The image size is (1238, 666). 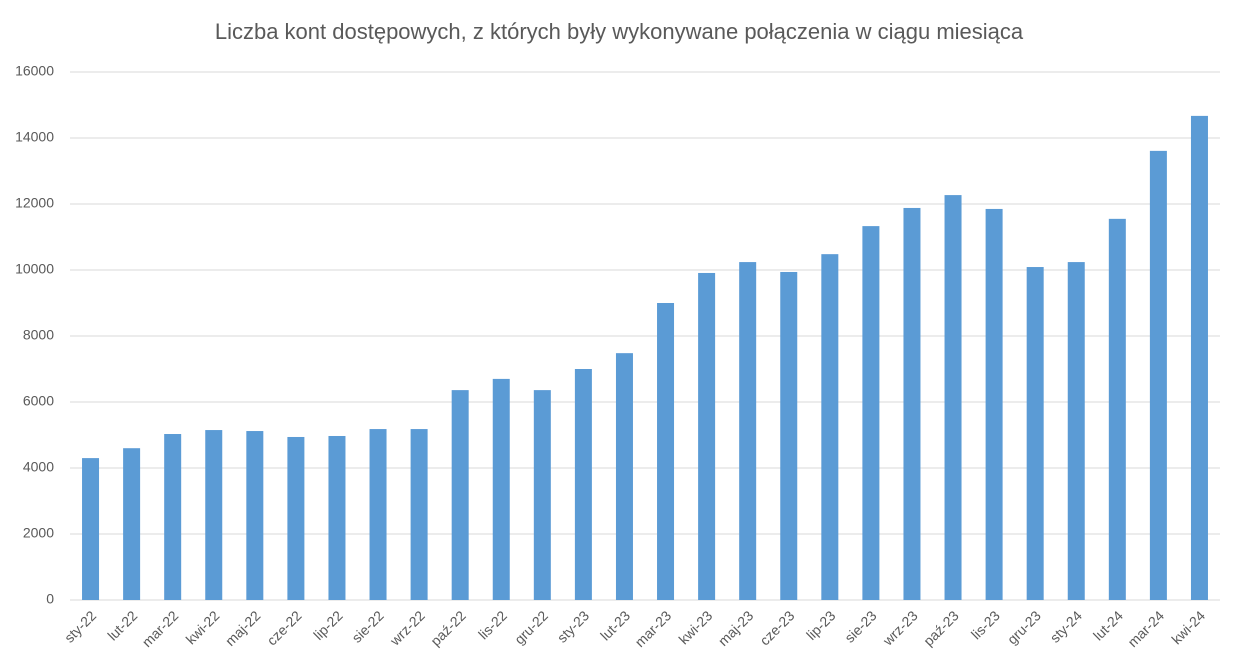 What do you see at coordinates (203, 627) in the screenshot?
I see `x-tick-label: kwi-22` at bounding box center [203, 627].